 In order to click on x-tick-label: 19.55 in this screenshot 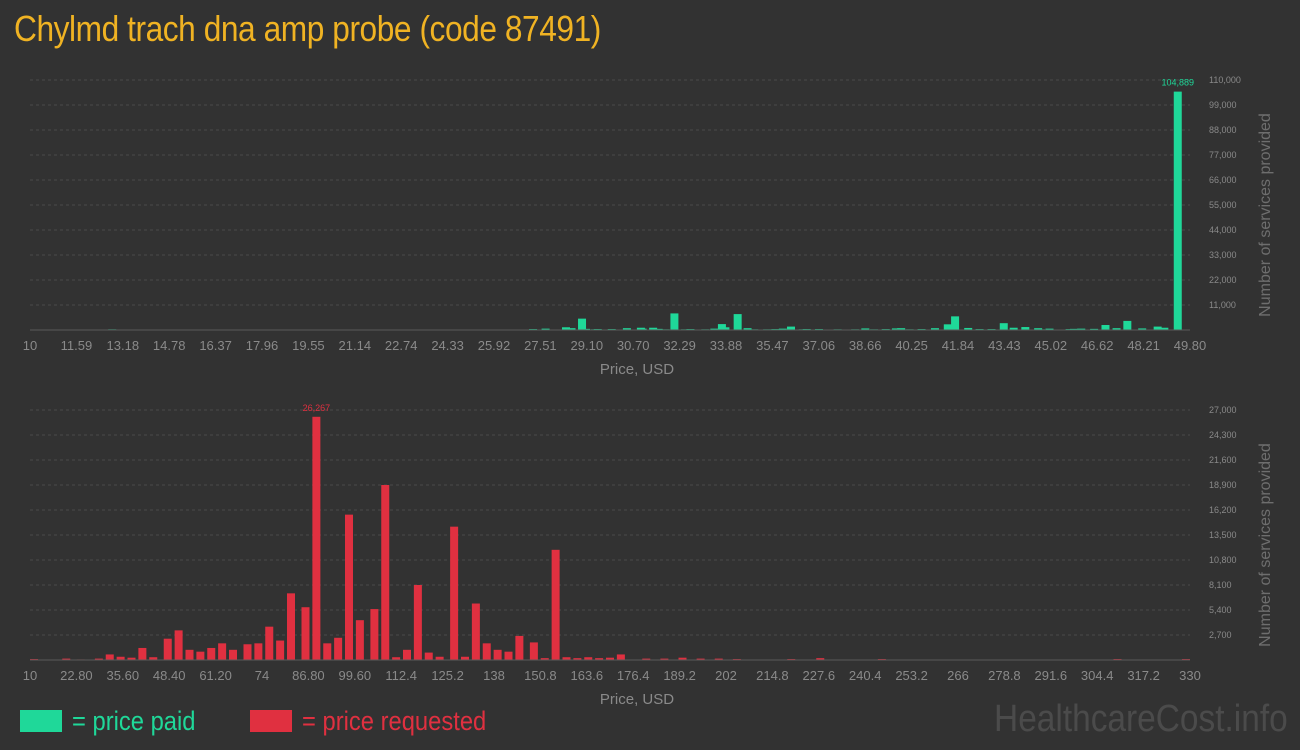, I will do `click(308, 345)`.